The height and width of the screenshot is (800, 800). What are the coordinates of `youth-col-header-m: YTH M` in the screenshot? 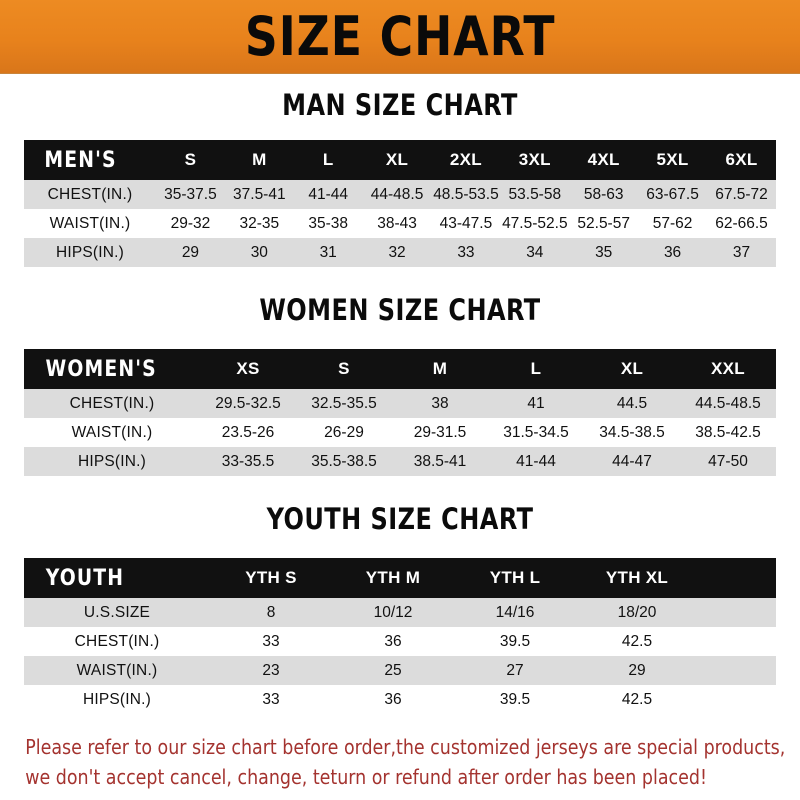 It's located at (393, 577).